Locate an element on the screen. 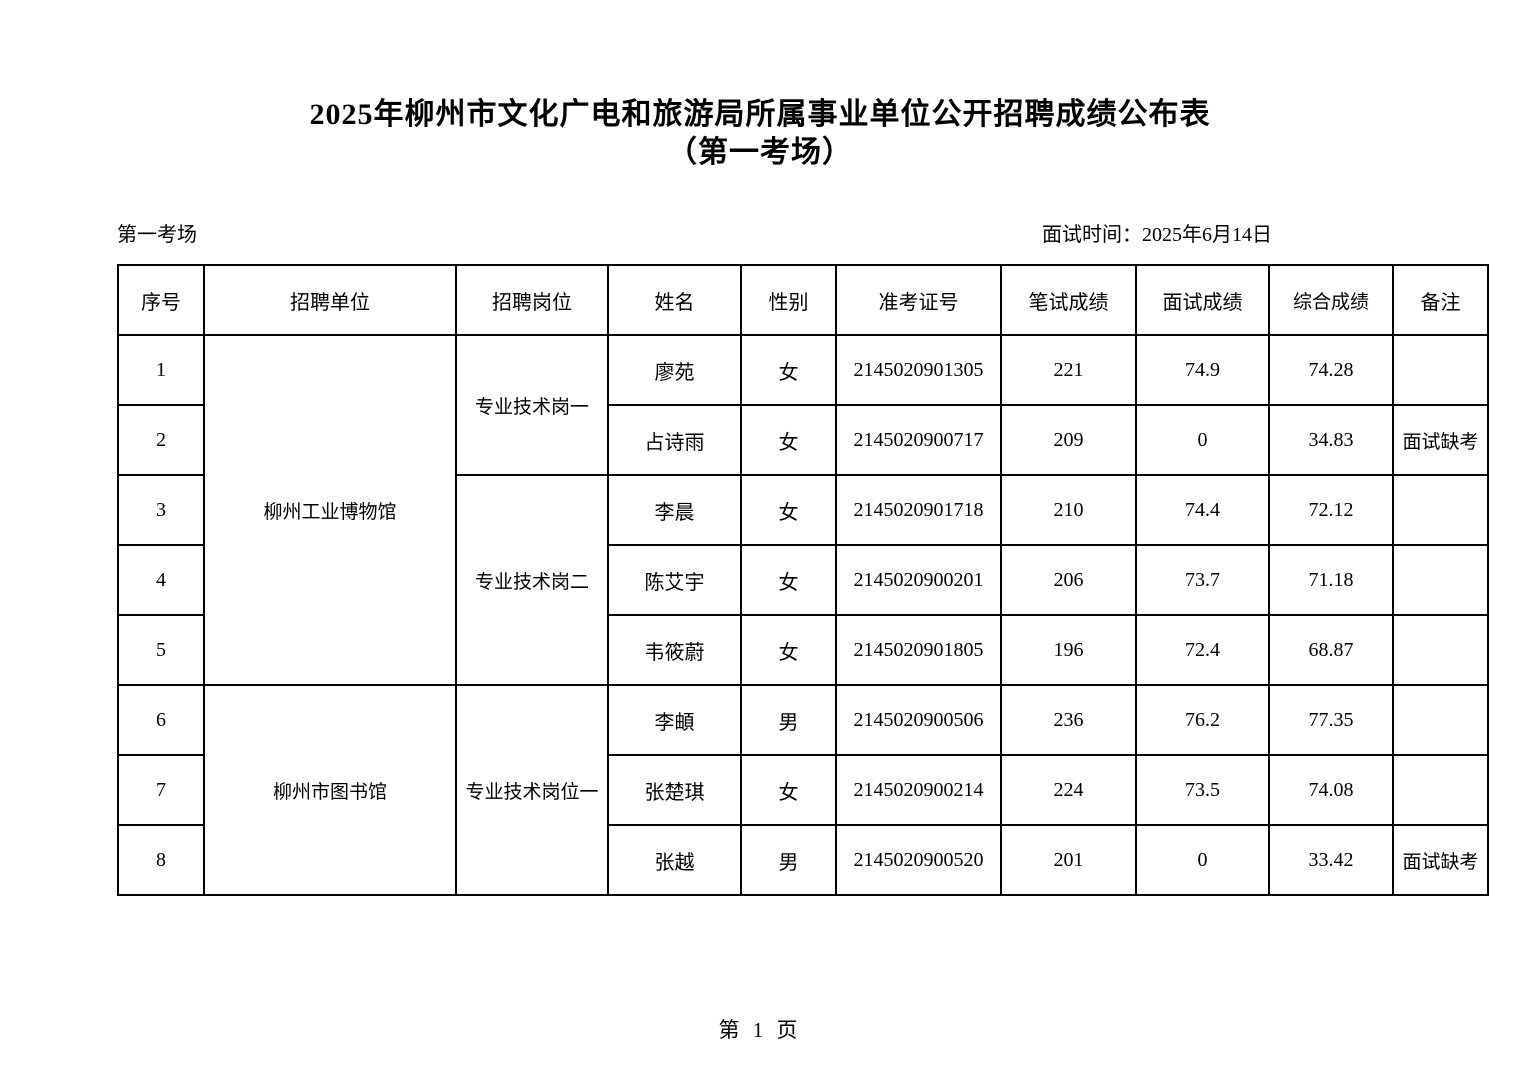 This screenshot has height=1074, width=1520. name-cell: 张楚琪 is located at coordinates (674, 790).